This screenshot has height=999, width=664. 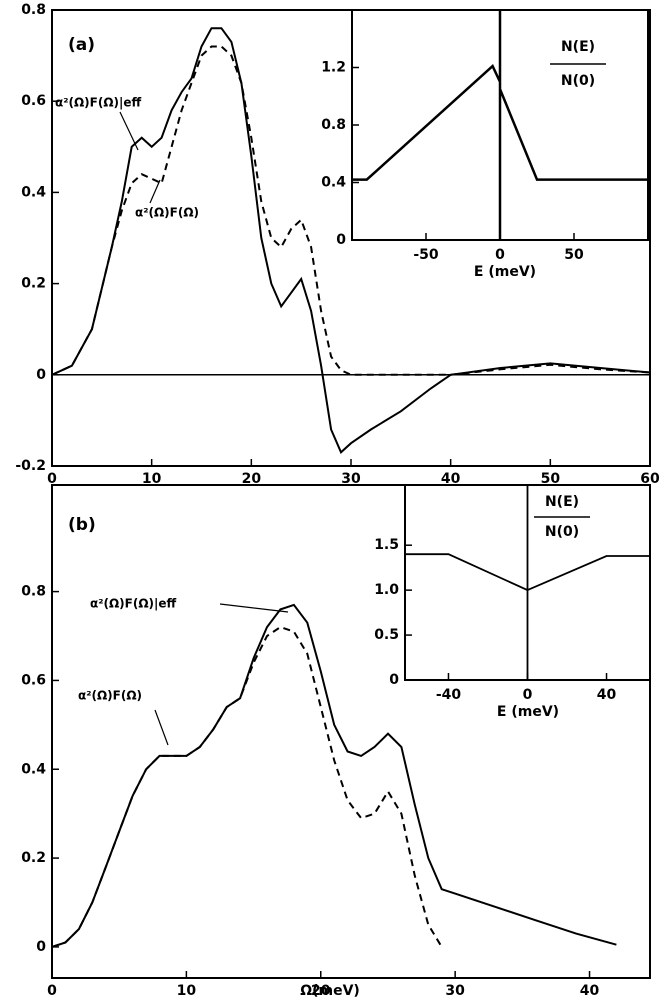 I want to click on x-axis-label: Ω(meV), so click(x=330, y=991).